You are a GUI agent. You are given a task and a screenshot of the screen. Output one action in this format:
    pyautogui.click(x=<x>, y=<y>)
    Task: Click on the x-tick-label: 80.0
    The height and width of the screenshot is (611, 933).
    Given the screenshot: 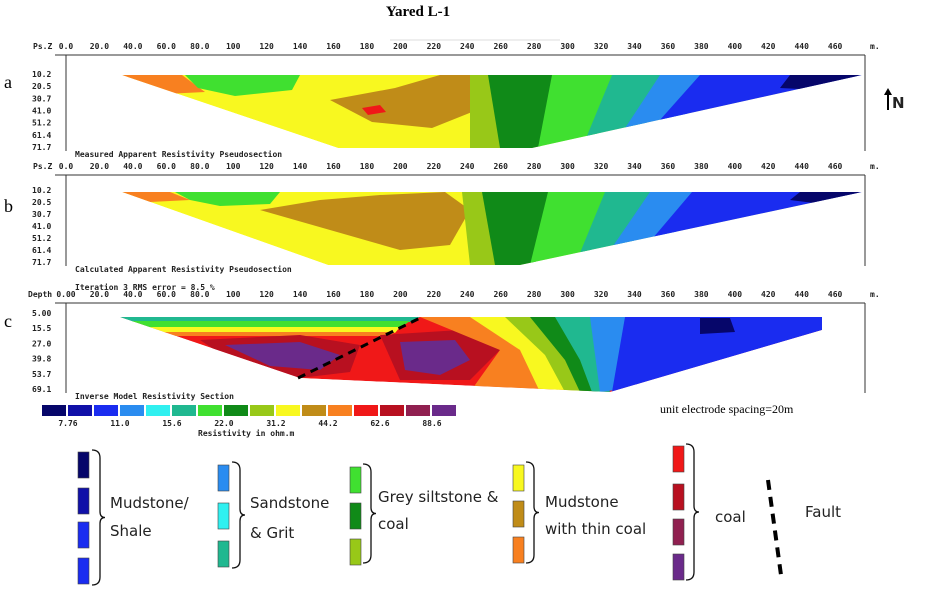 What is the action you would take?
    pyautogui.click(x=199, y=166)
    